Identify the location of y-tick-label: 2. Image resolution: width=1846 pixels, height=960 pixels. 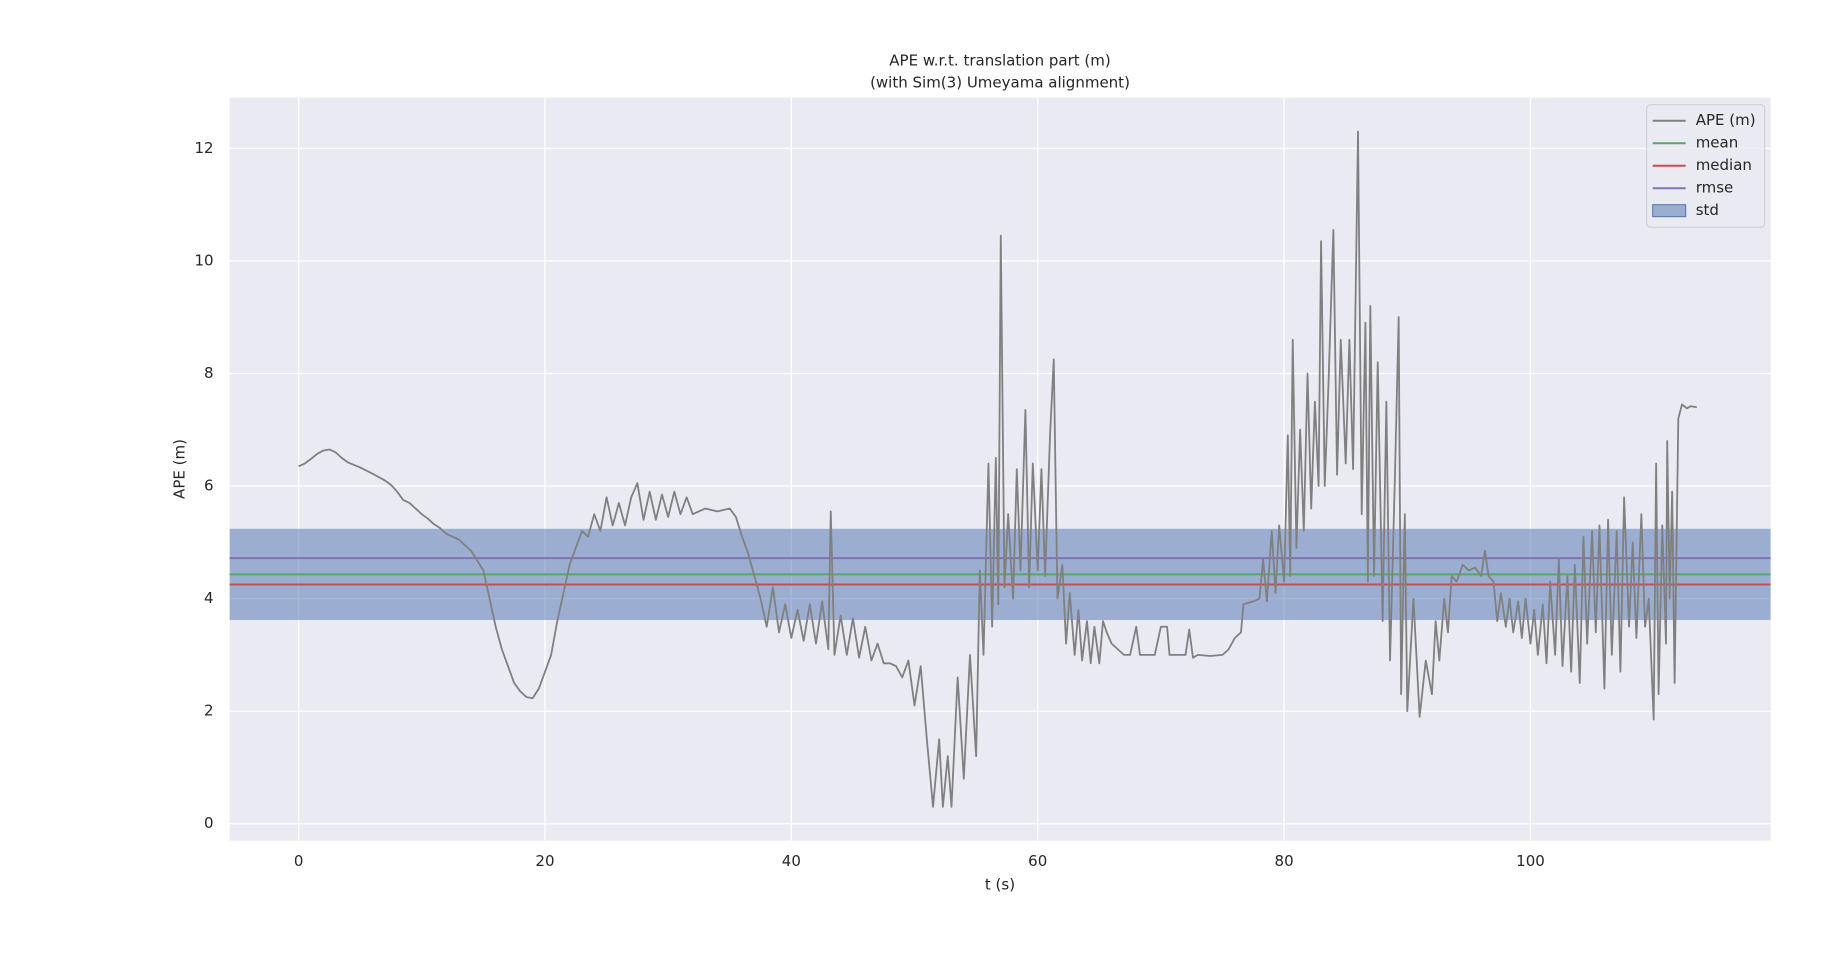
(209, 711).